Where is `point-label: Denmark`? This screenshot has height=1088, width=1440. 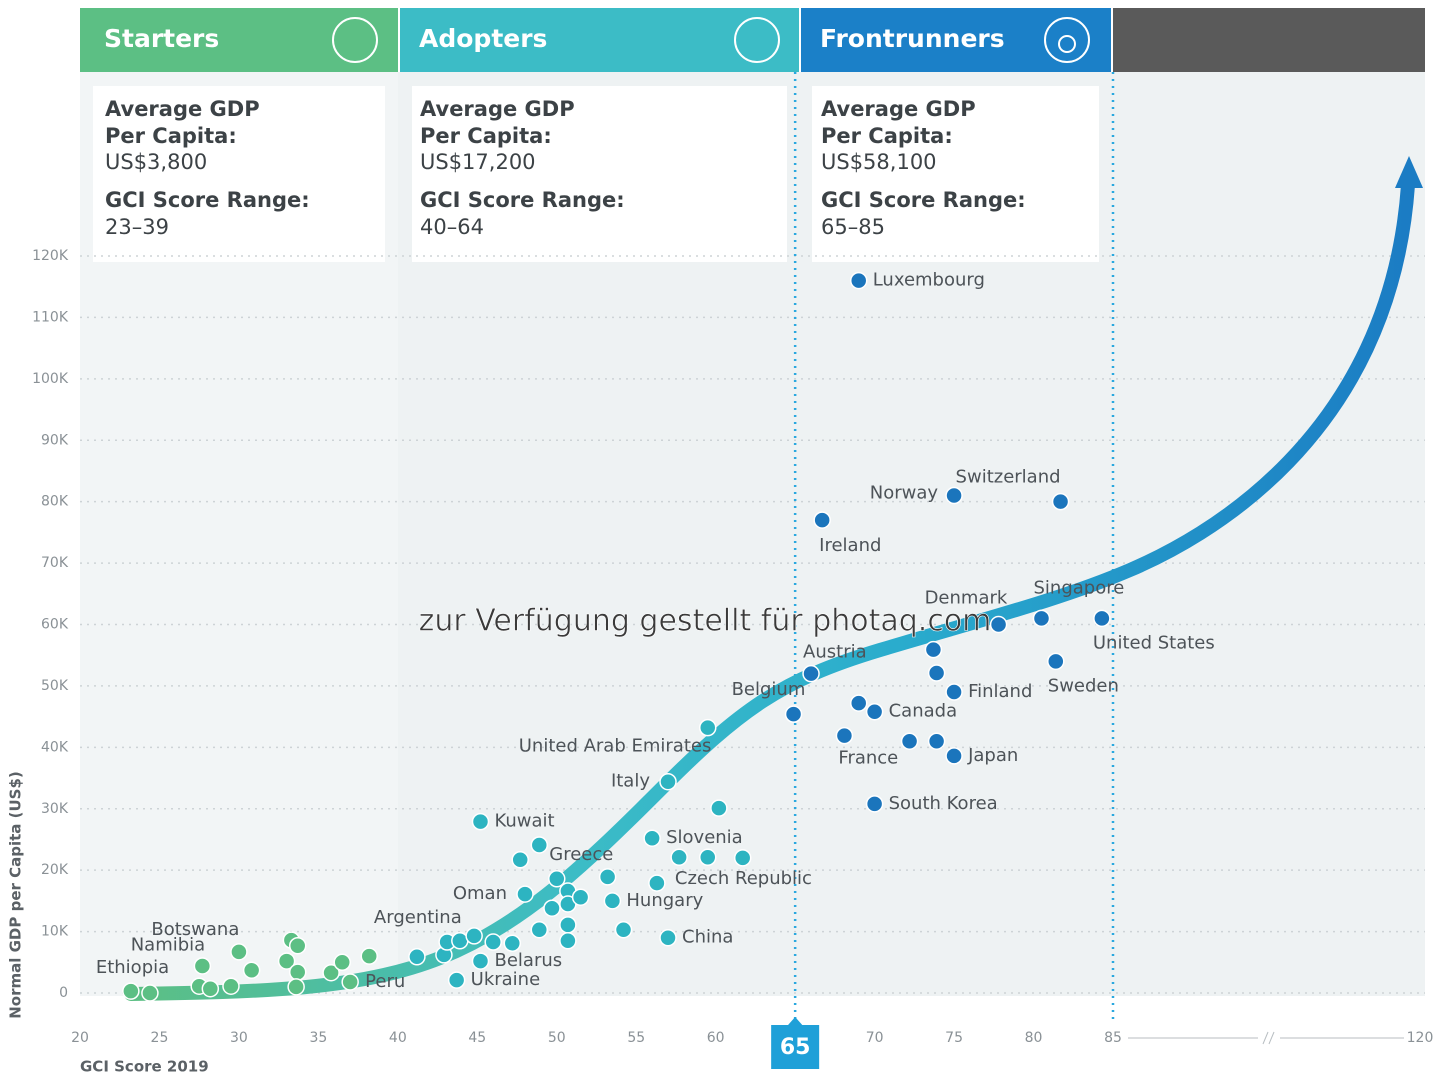 point-label: Denmark is located at coordinates (966, 598).